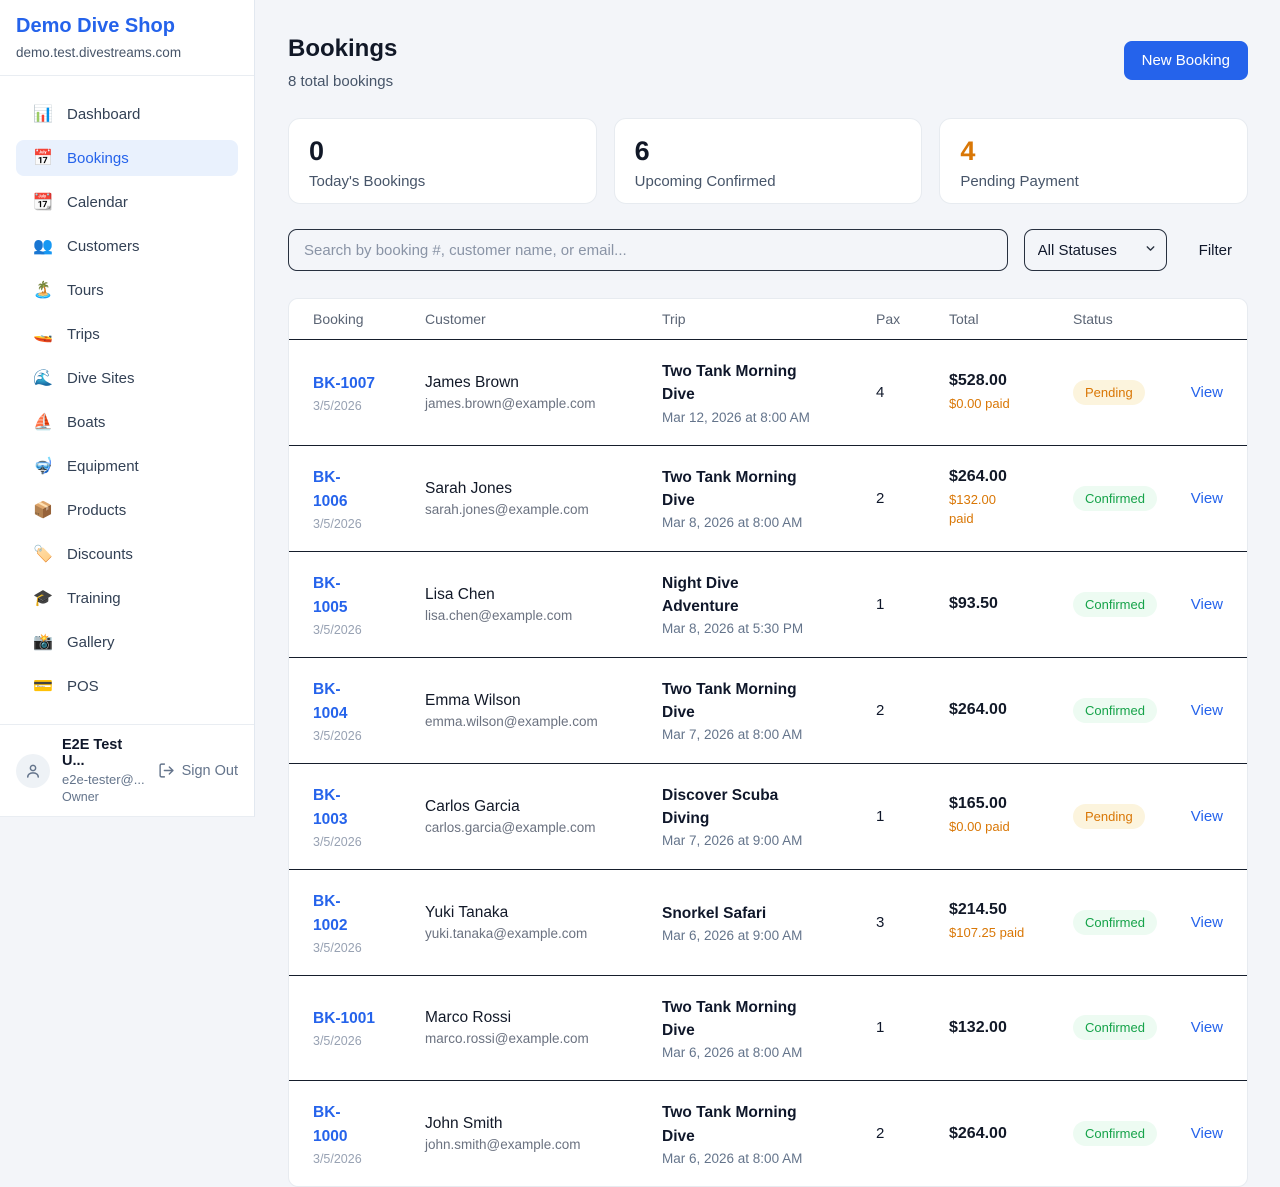  I want to click on sidebar-item-discounts: 🏷️ Discounts, so click(127, 554).